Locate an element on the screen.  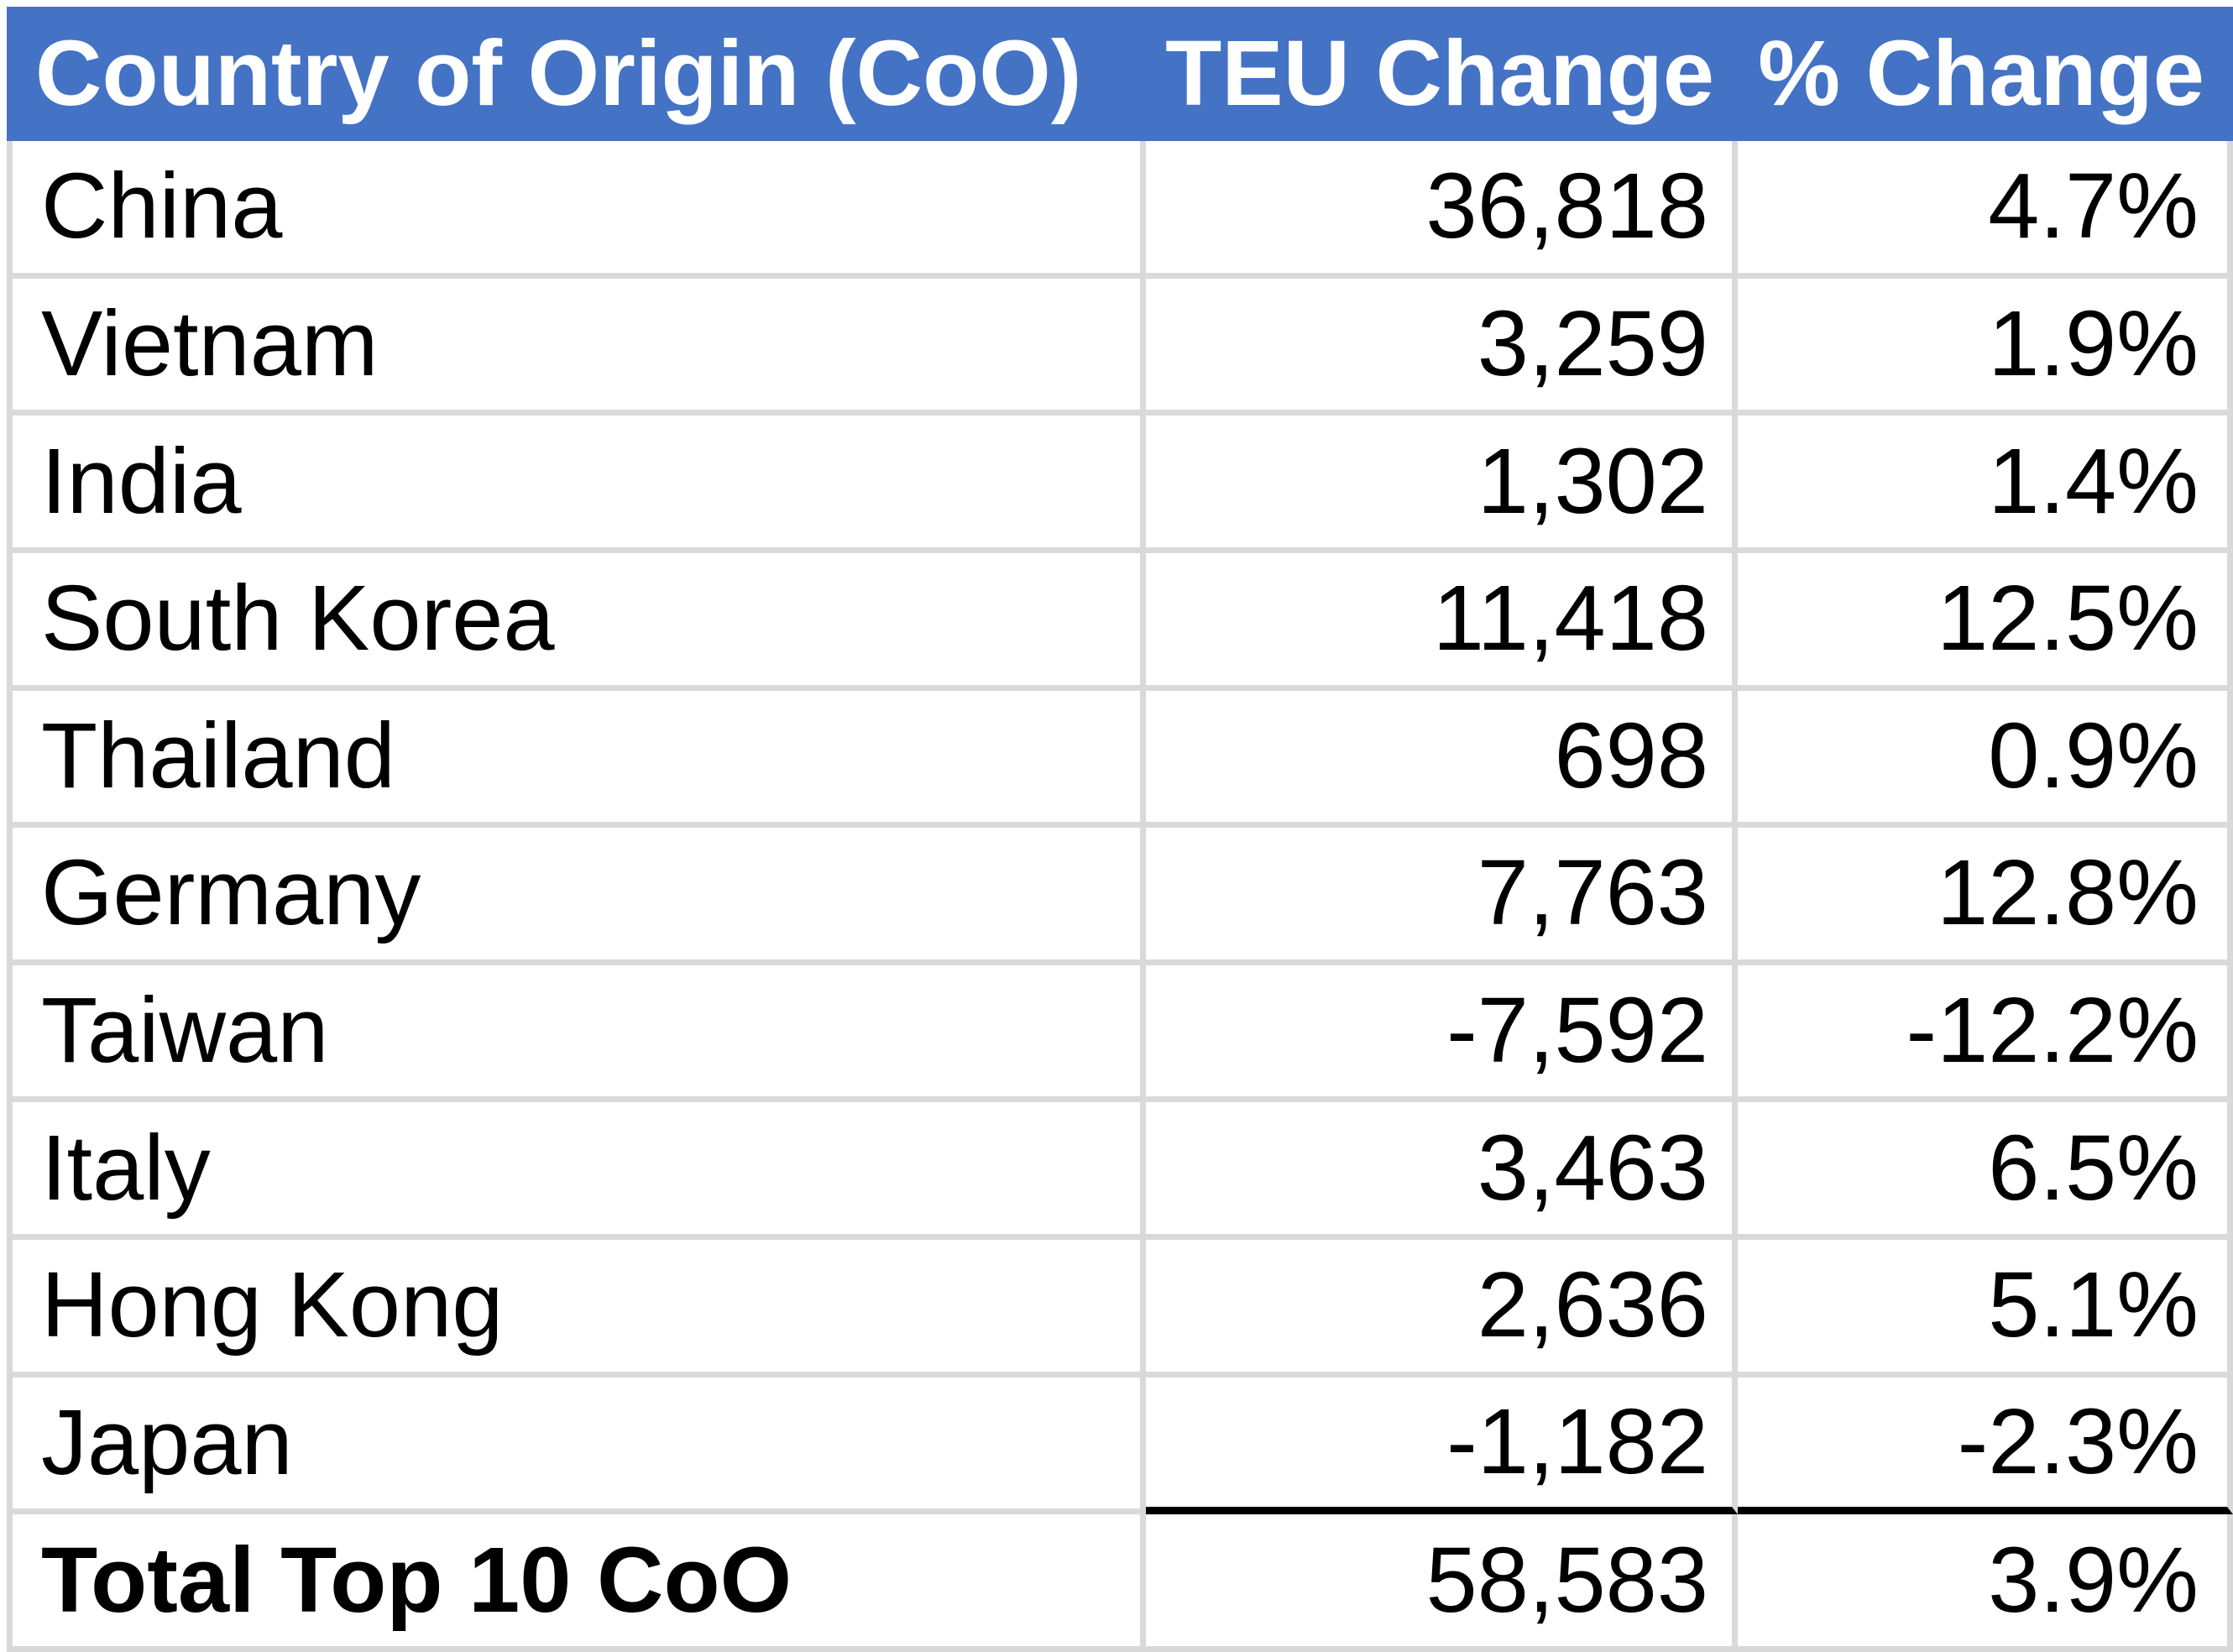
cell-country: Italy is located at coordinates (576, 1171).